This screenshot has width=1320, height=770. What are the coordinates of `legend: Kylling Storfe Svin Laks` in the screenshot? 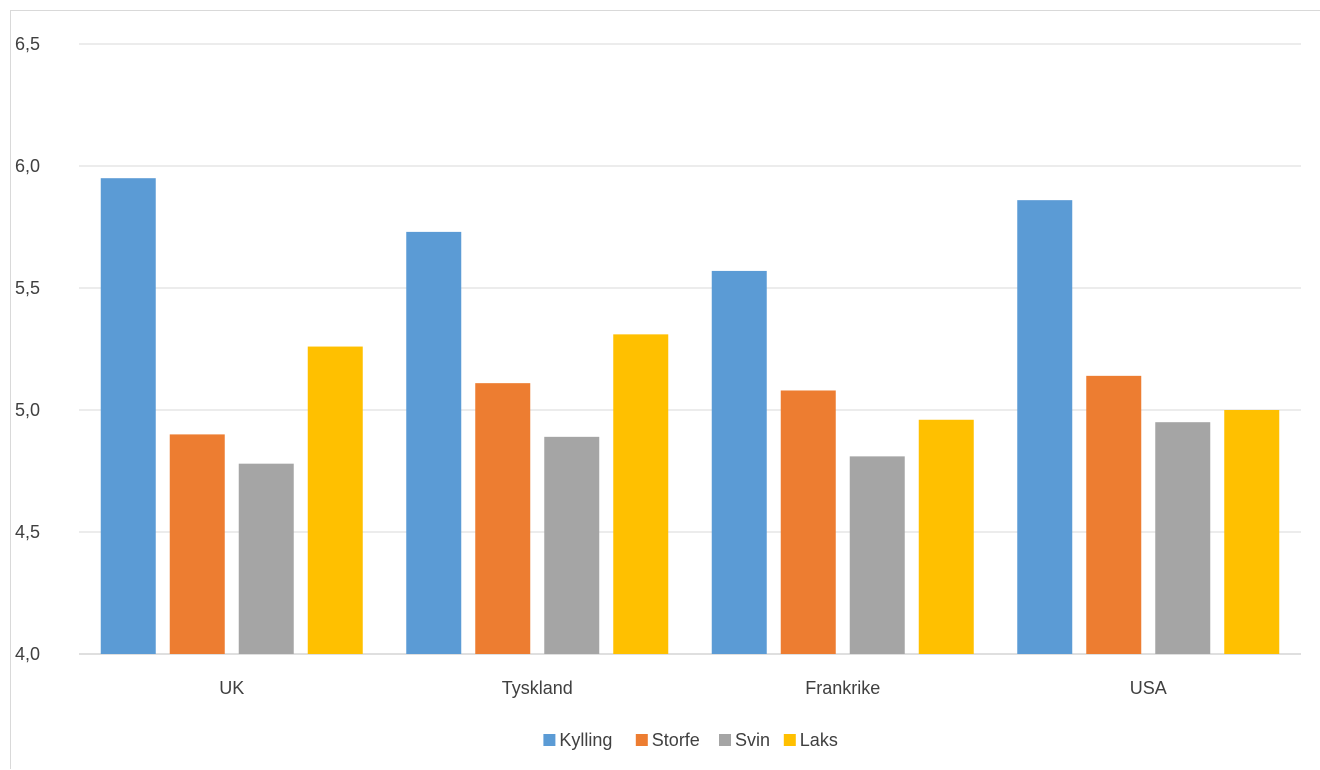 It's located at (690, 740).